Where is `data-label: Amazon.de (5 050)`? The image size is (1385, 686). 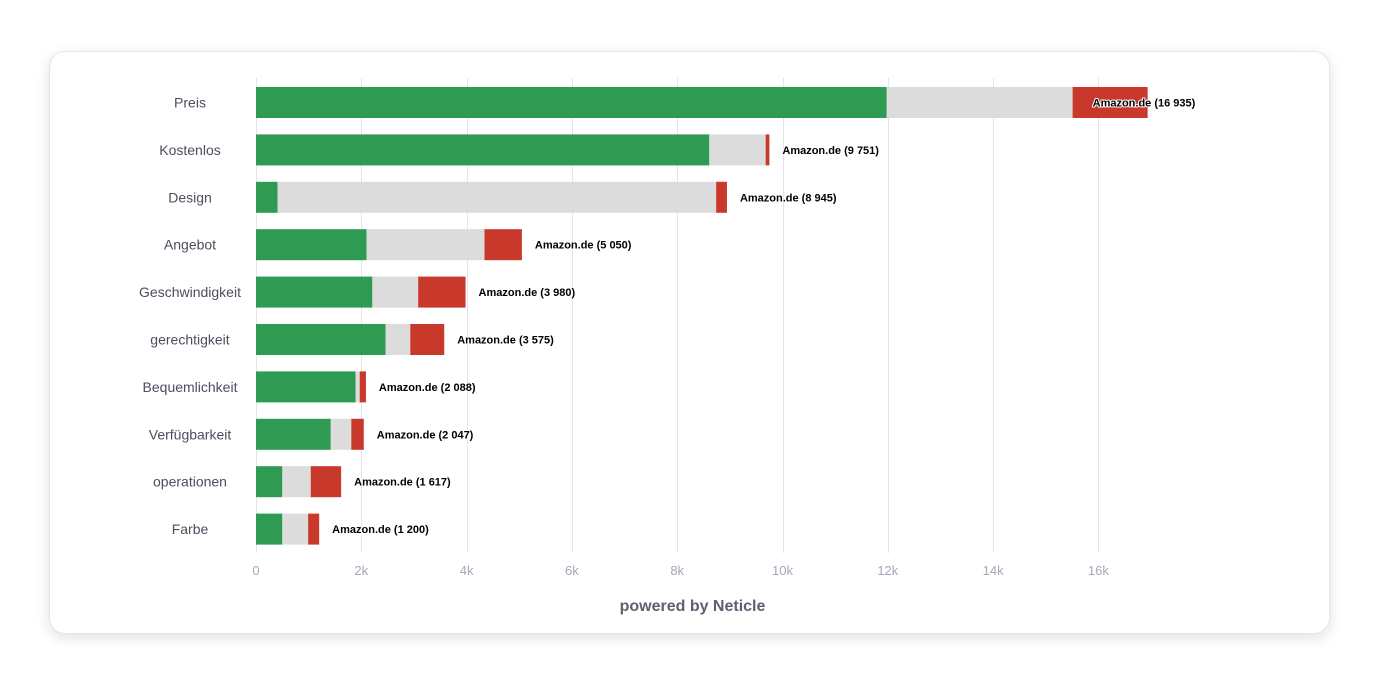 data-label: Amazon.de (5 050) is located at coordinates (583, 246).